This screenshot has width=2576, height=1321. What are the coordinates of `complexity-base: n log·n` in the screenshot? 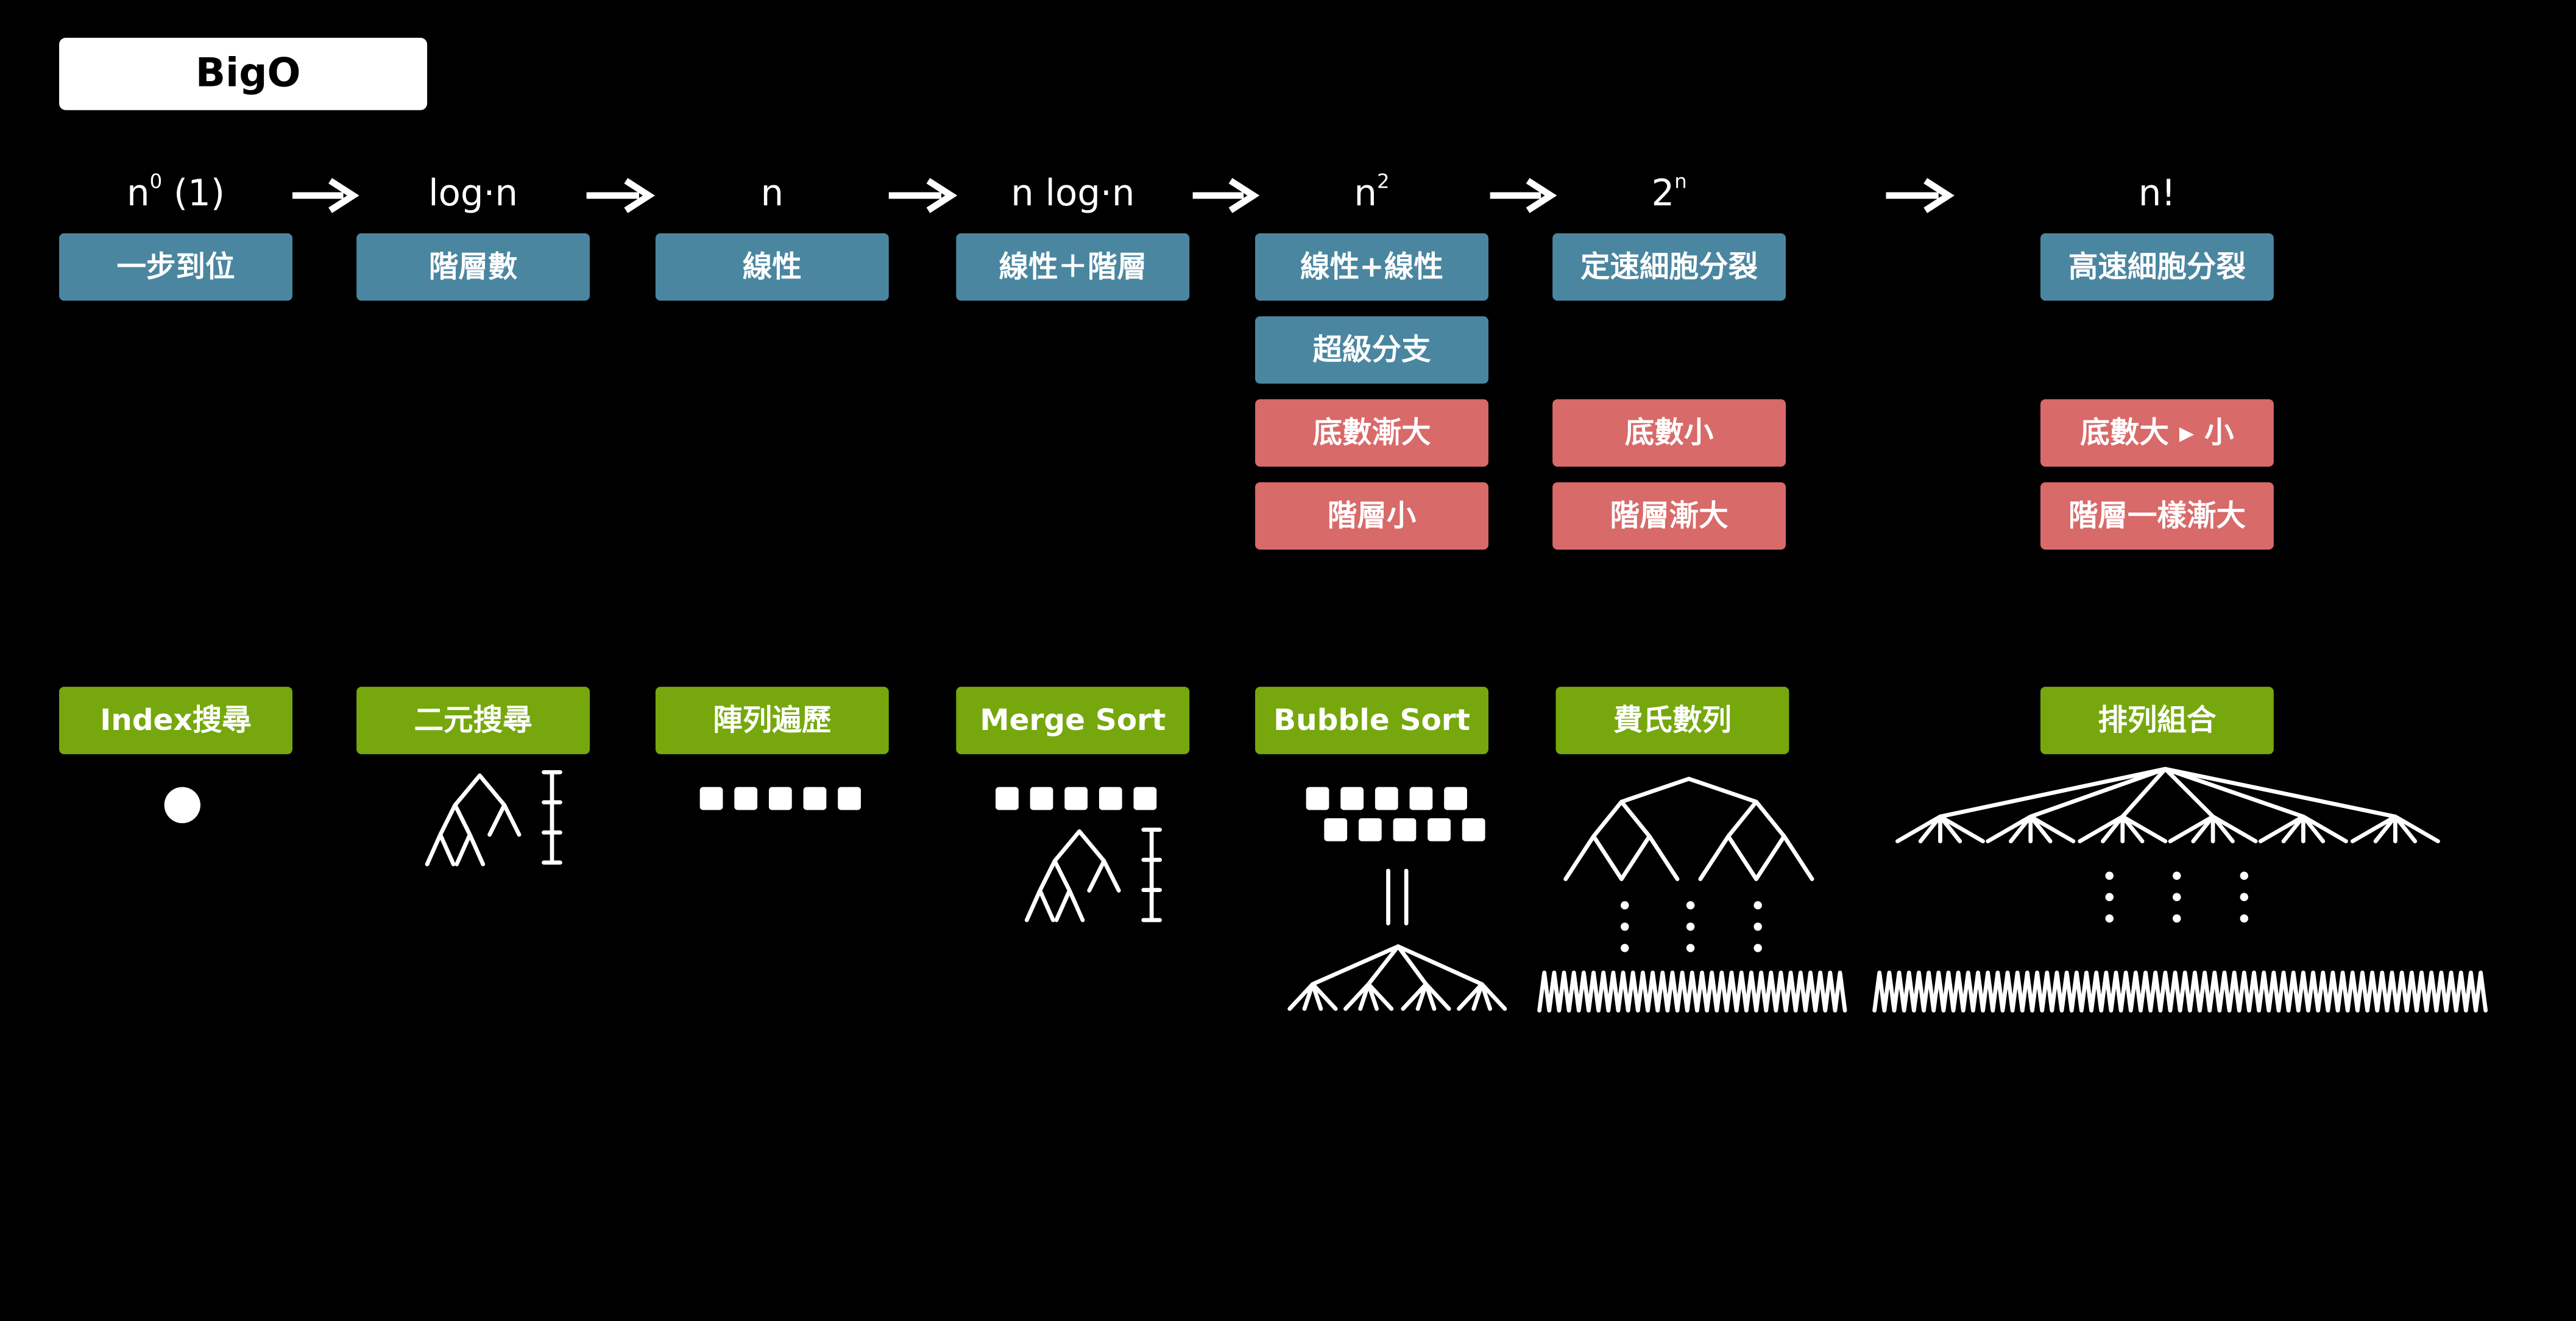 It's located at (1072, 193).